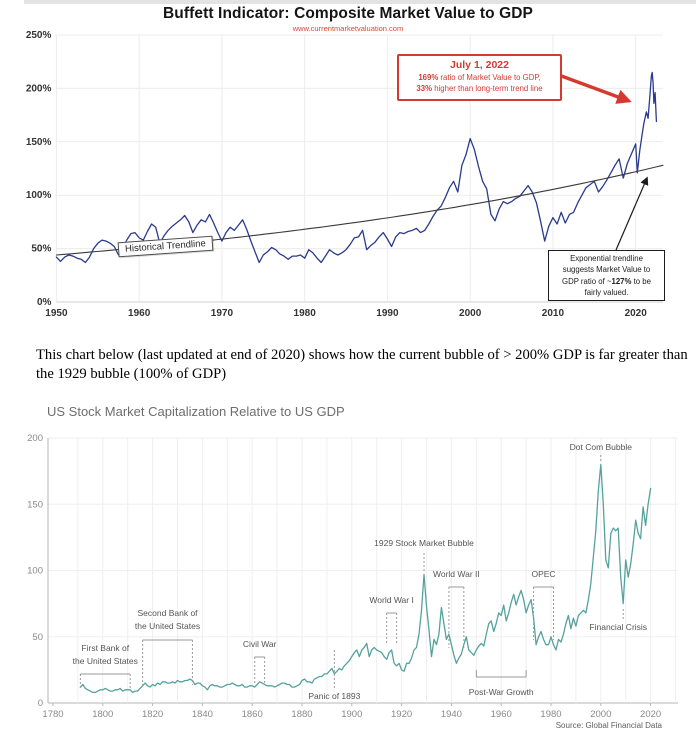 This screenshot has width=696, height=751. I want to click on y-tick-label: 100, so click(35, 571).